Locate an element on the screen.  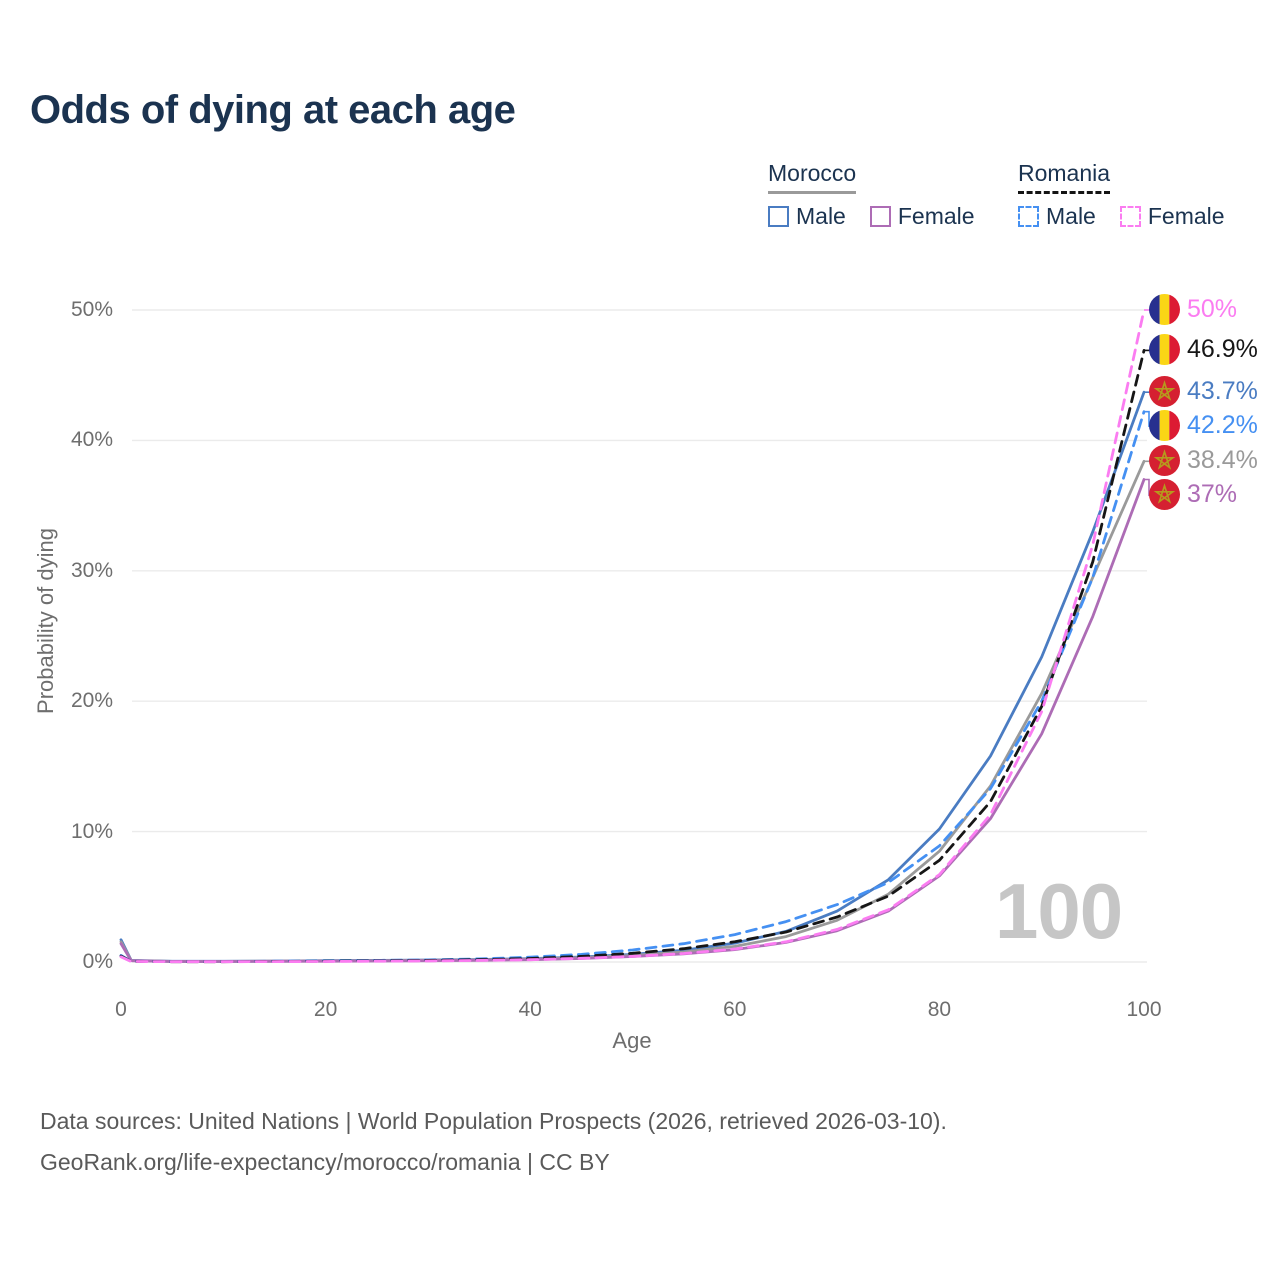
end-label-romania-male: 42.2% is located at coordinates (1203, 426).